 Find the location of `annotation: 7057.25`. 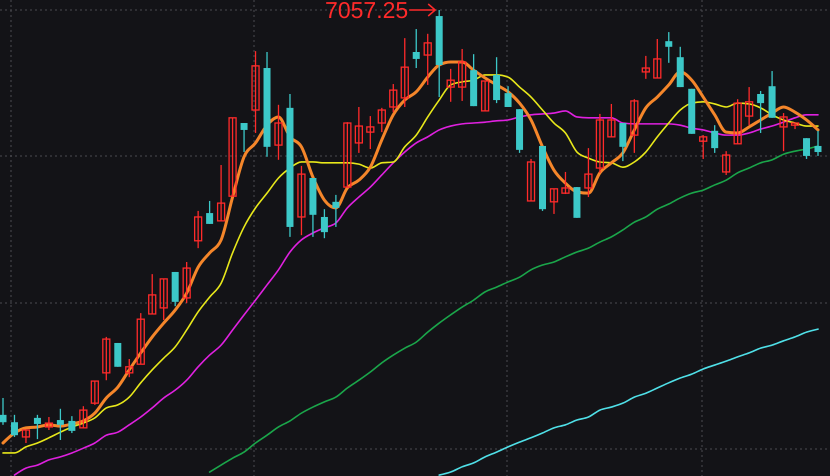

annotation: 7057.25 is located at coordinates (366, 11).